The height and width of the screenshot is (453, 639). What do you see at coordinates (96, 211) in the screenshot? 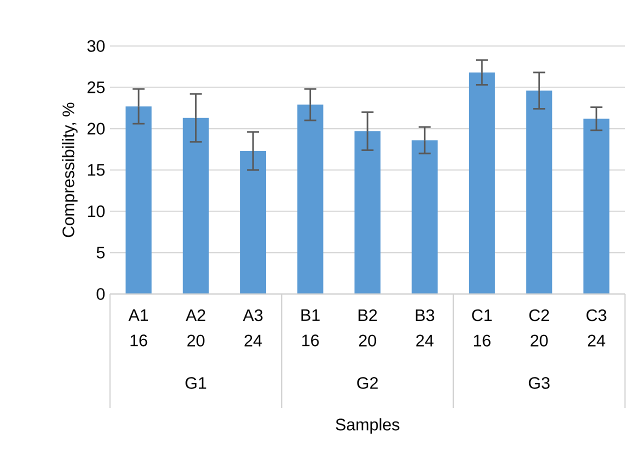
I see `y-tick-label: 10` at bounding box center [96, 211].